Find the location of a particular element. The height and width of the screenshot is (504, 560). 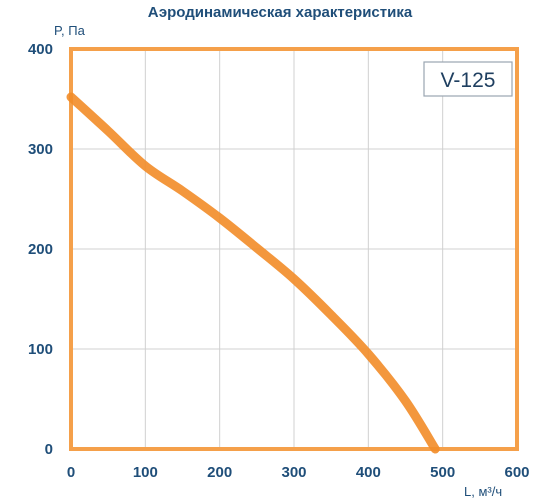

y-axis-ticks: 0 100 200 300 400 is located at coordinates (40, 249).